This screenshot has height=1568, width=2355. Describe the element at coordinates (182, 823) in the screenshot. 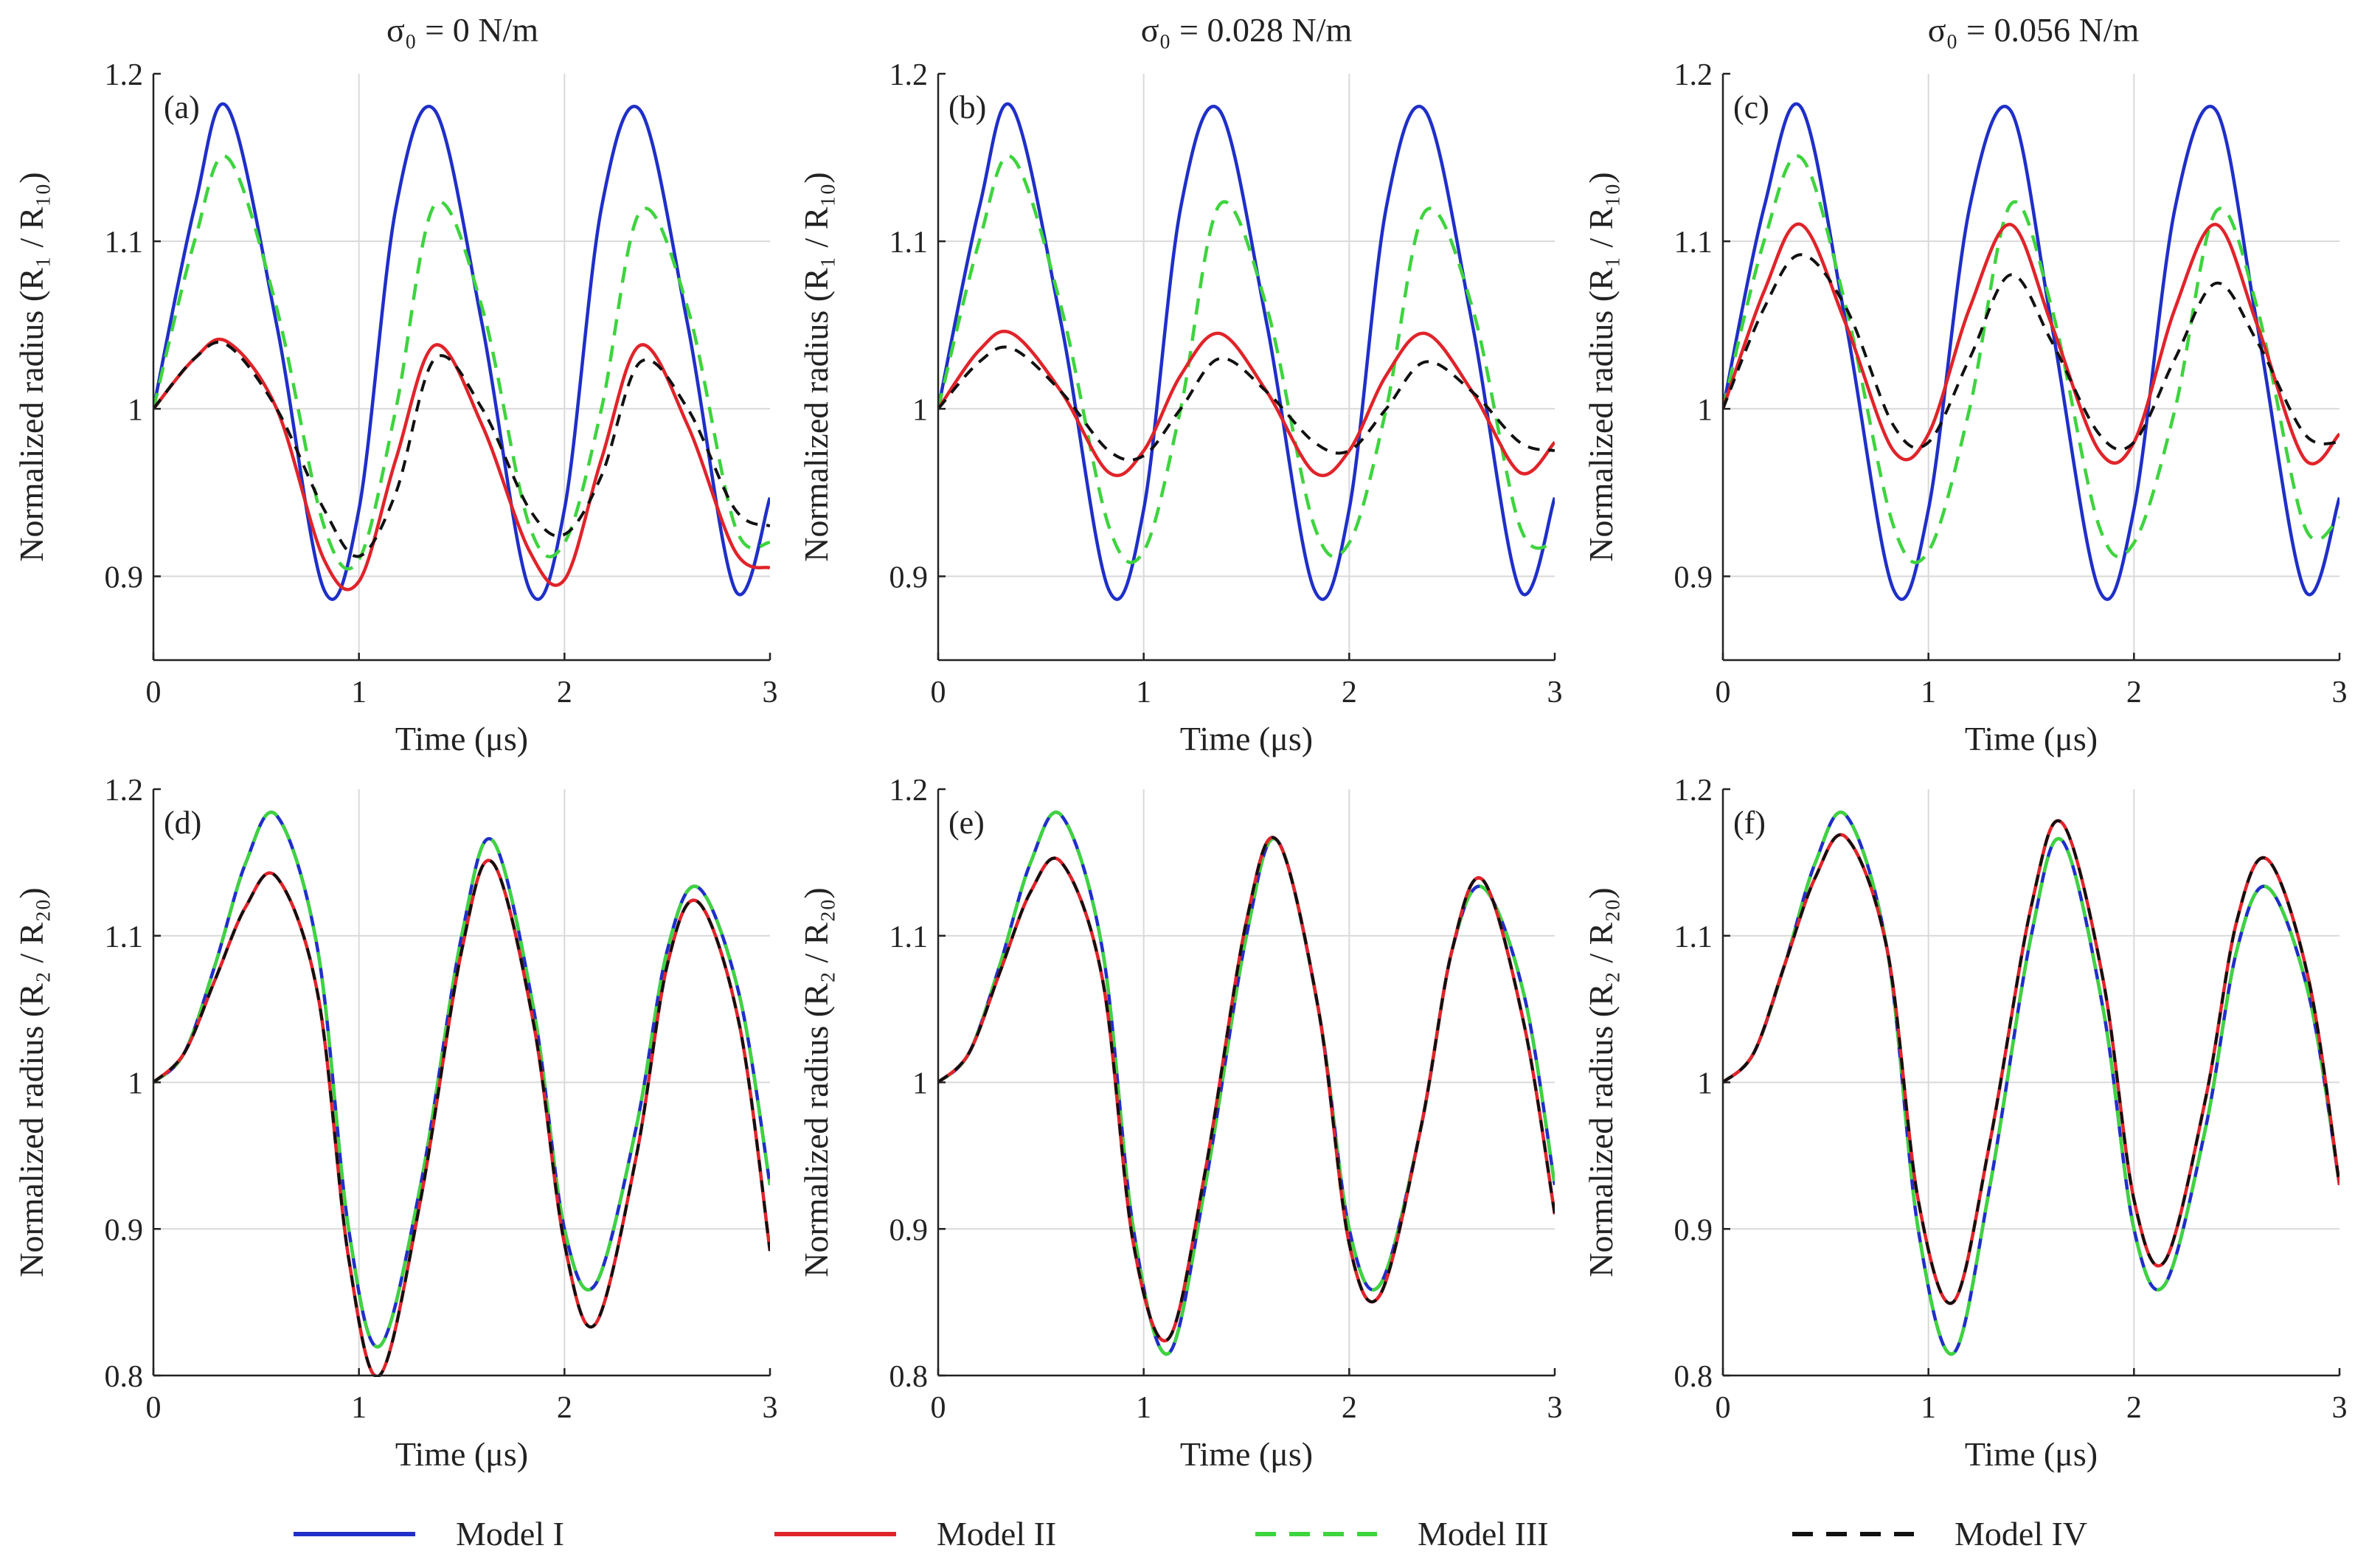

I see `panel-label: (d)` at that location.